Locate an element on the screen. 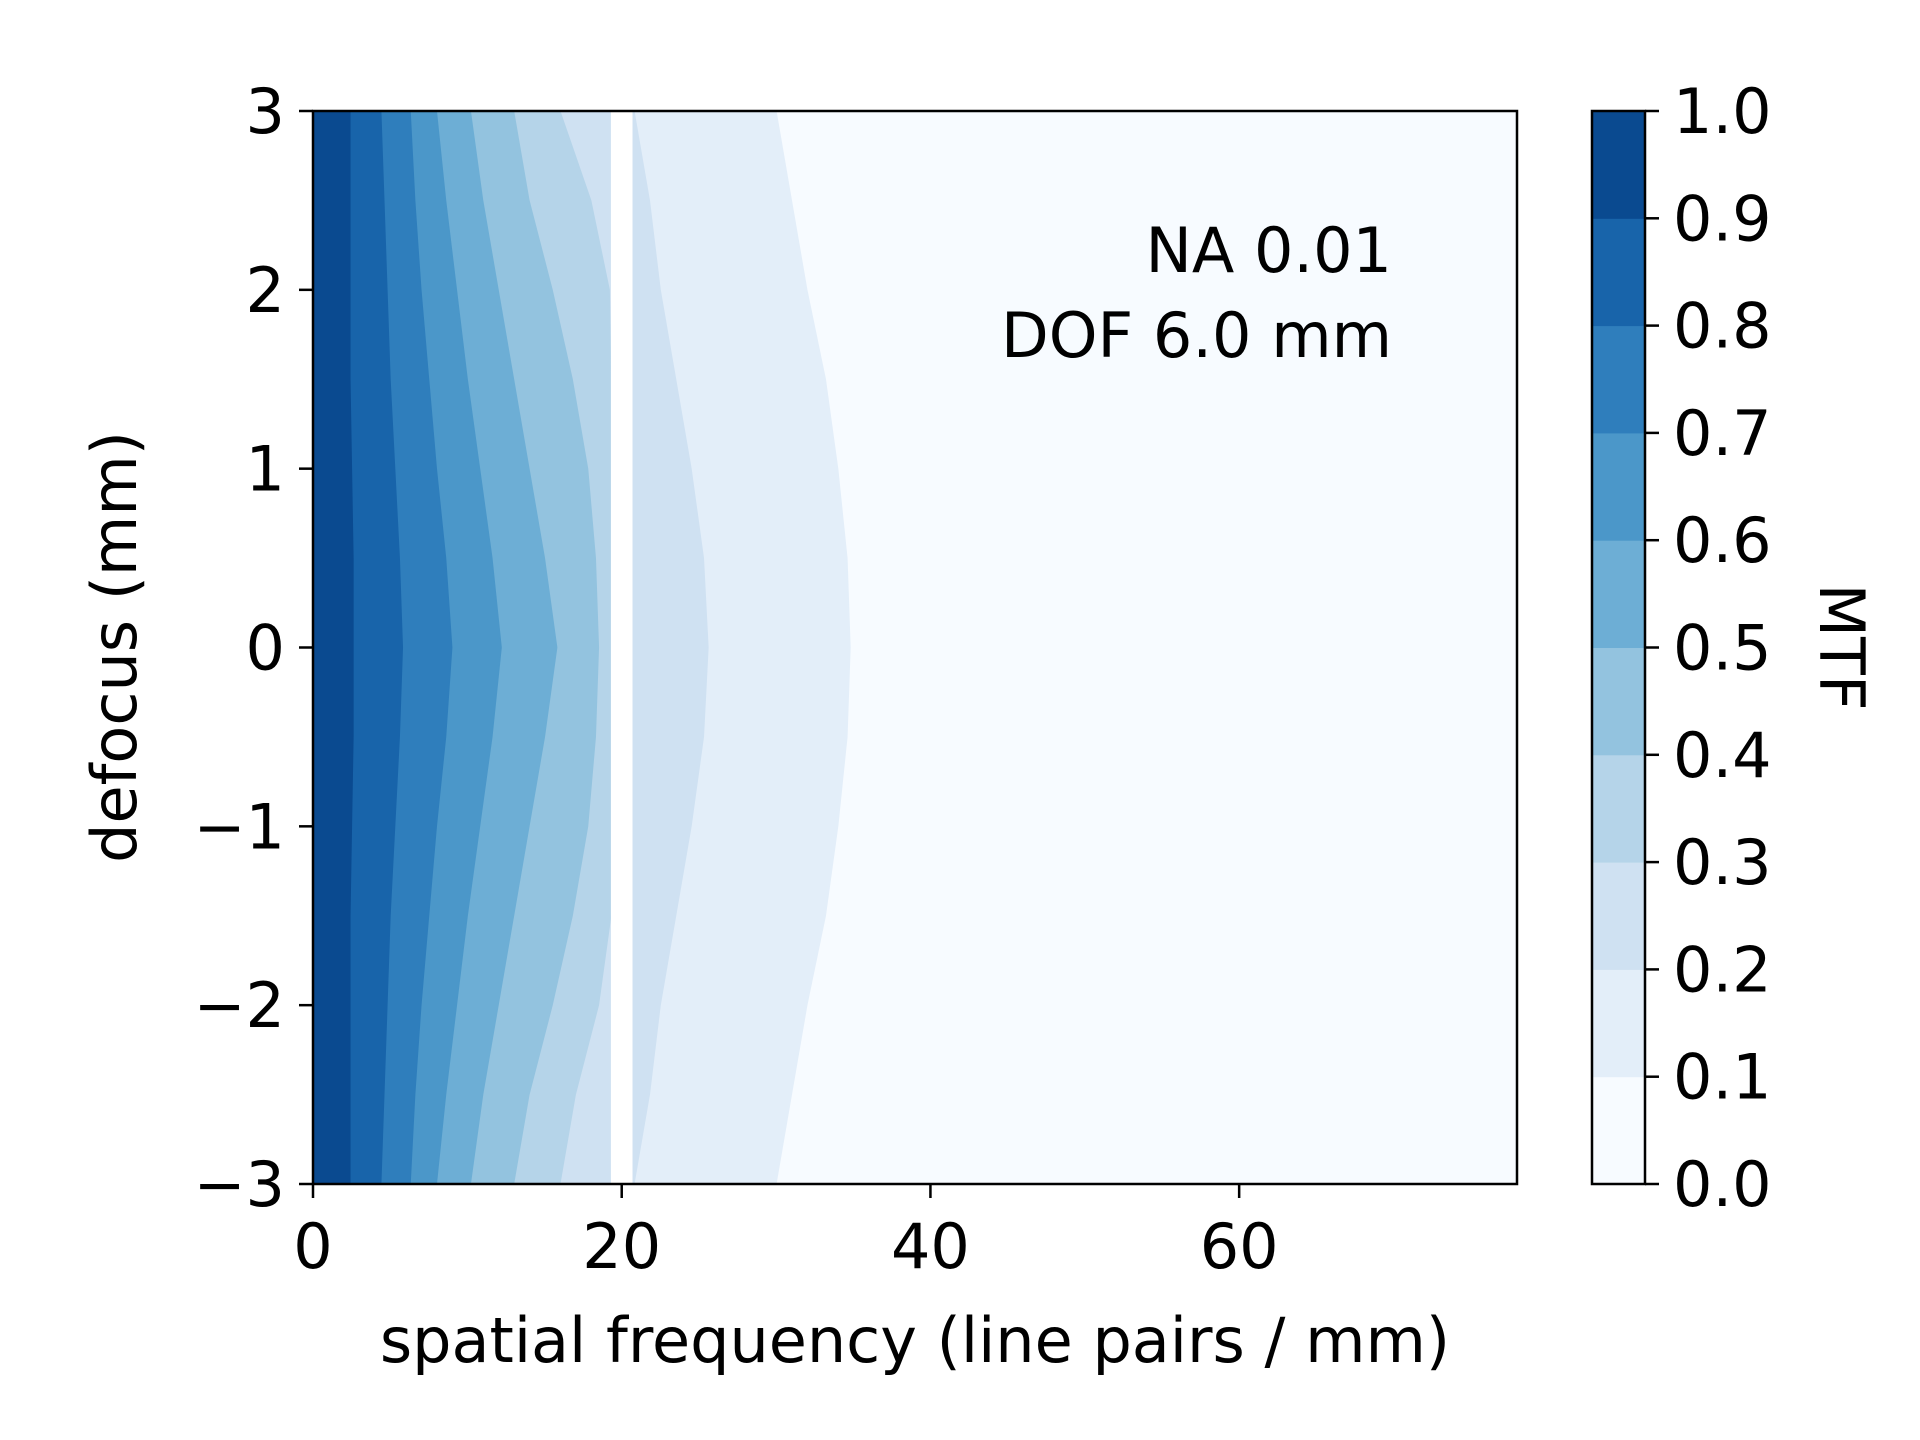 The image size is (1920, 1440). y-tick-label: −3 is located at coordinates (239, 1184).